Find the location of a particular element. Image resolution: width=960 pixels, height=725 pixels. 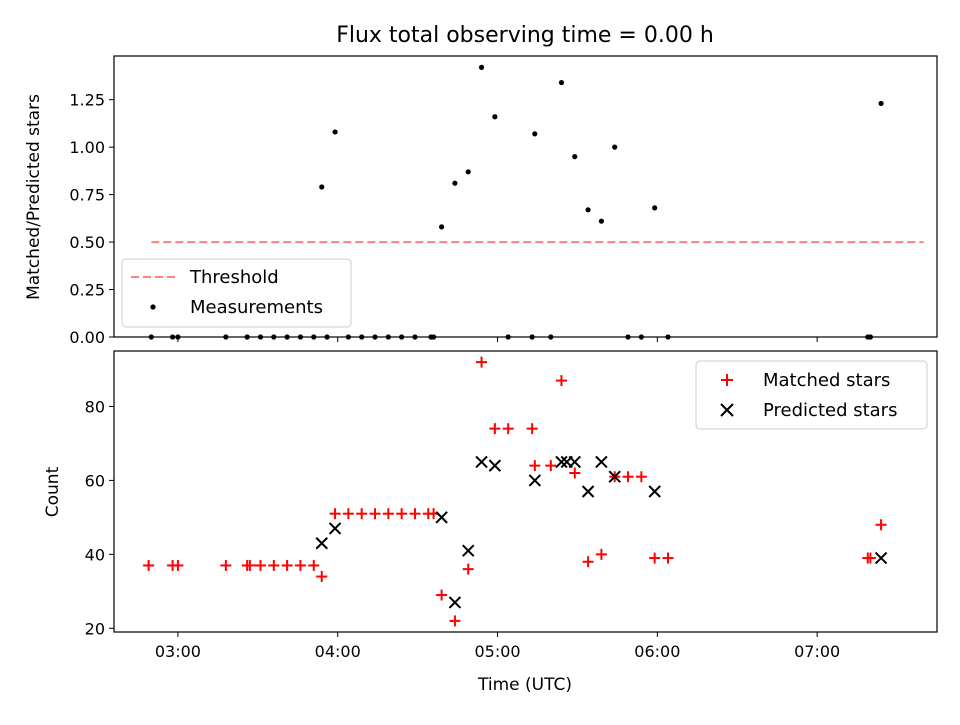

top-y-axis-label: Matched/Predicted stars is located at coordinates (34, 197).